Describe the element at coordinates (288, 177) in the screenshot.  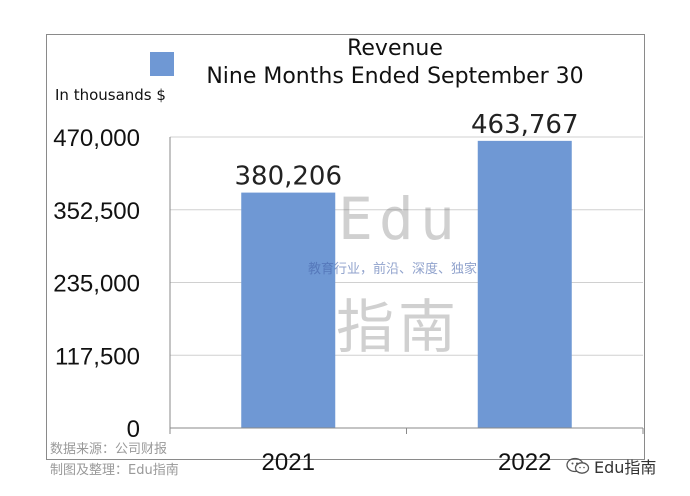
I see `bar-value-label: 380,206` at that location.